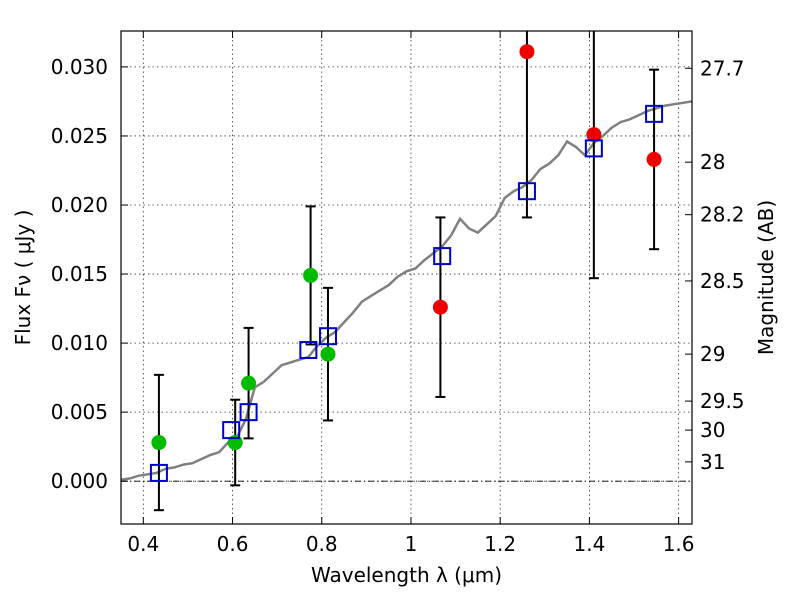 This screenshot has width=800, height=600. Describe the element at coordinates (79, 136) in the screenshot. I see `y-tick-label: 0.025` at that location.